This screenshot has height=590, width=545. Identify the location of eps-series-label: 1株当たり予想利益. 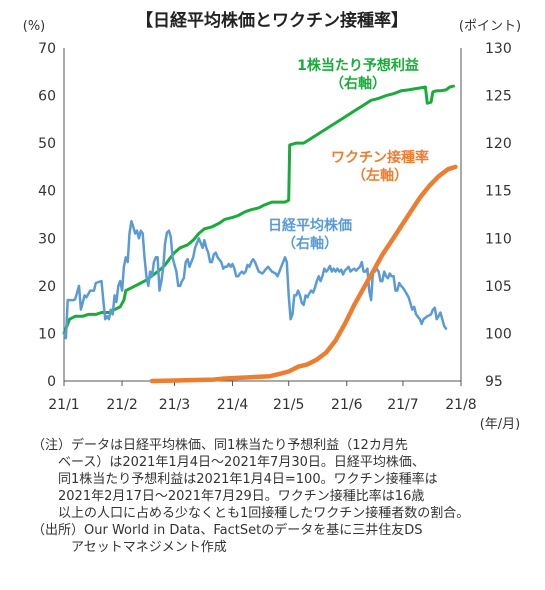
(358, 65).